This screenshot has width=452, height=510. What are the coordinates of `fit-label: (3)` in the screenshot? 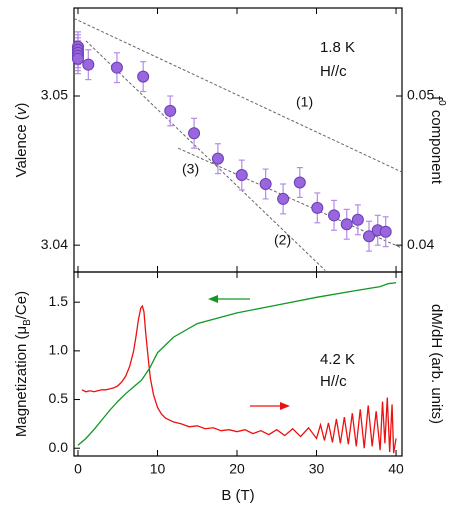 It's located at (190, 169).